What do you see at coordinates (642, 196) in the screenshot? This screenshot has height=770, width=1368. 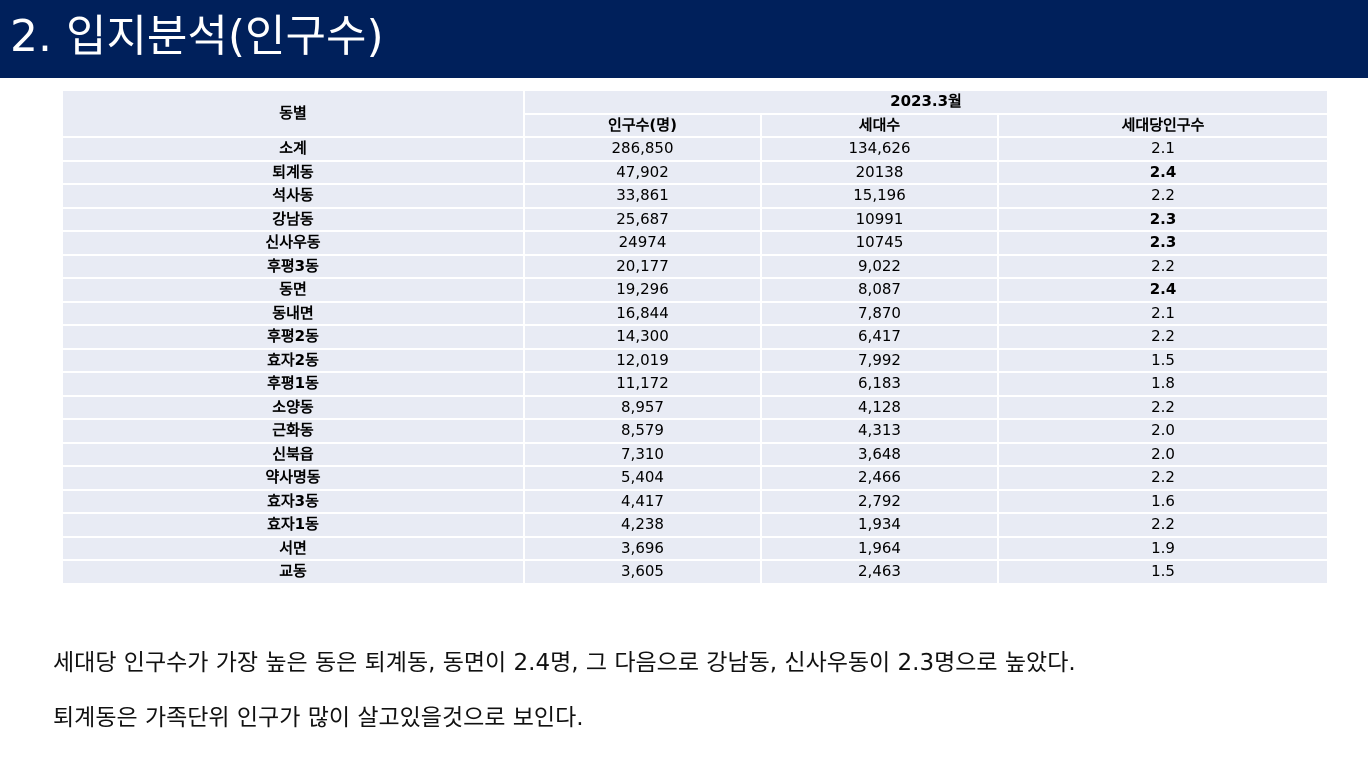 I see `population-cell: 33,861` at bounding box center [642, 196].